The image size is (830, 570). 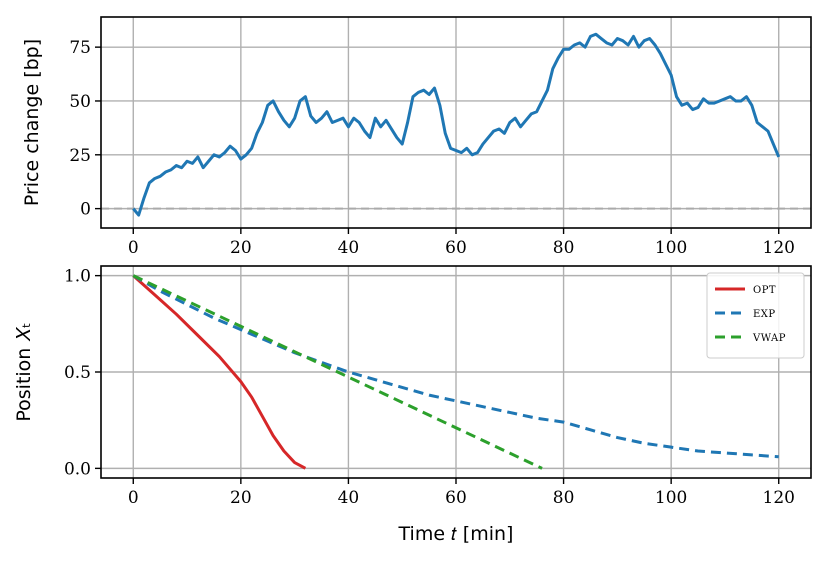 What do you see at coordinates (24, 371) in the screenshot?
I see `y-axis-label: Position 𝑋ₜ` at bounding box center [24, 371].